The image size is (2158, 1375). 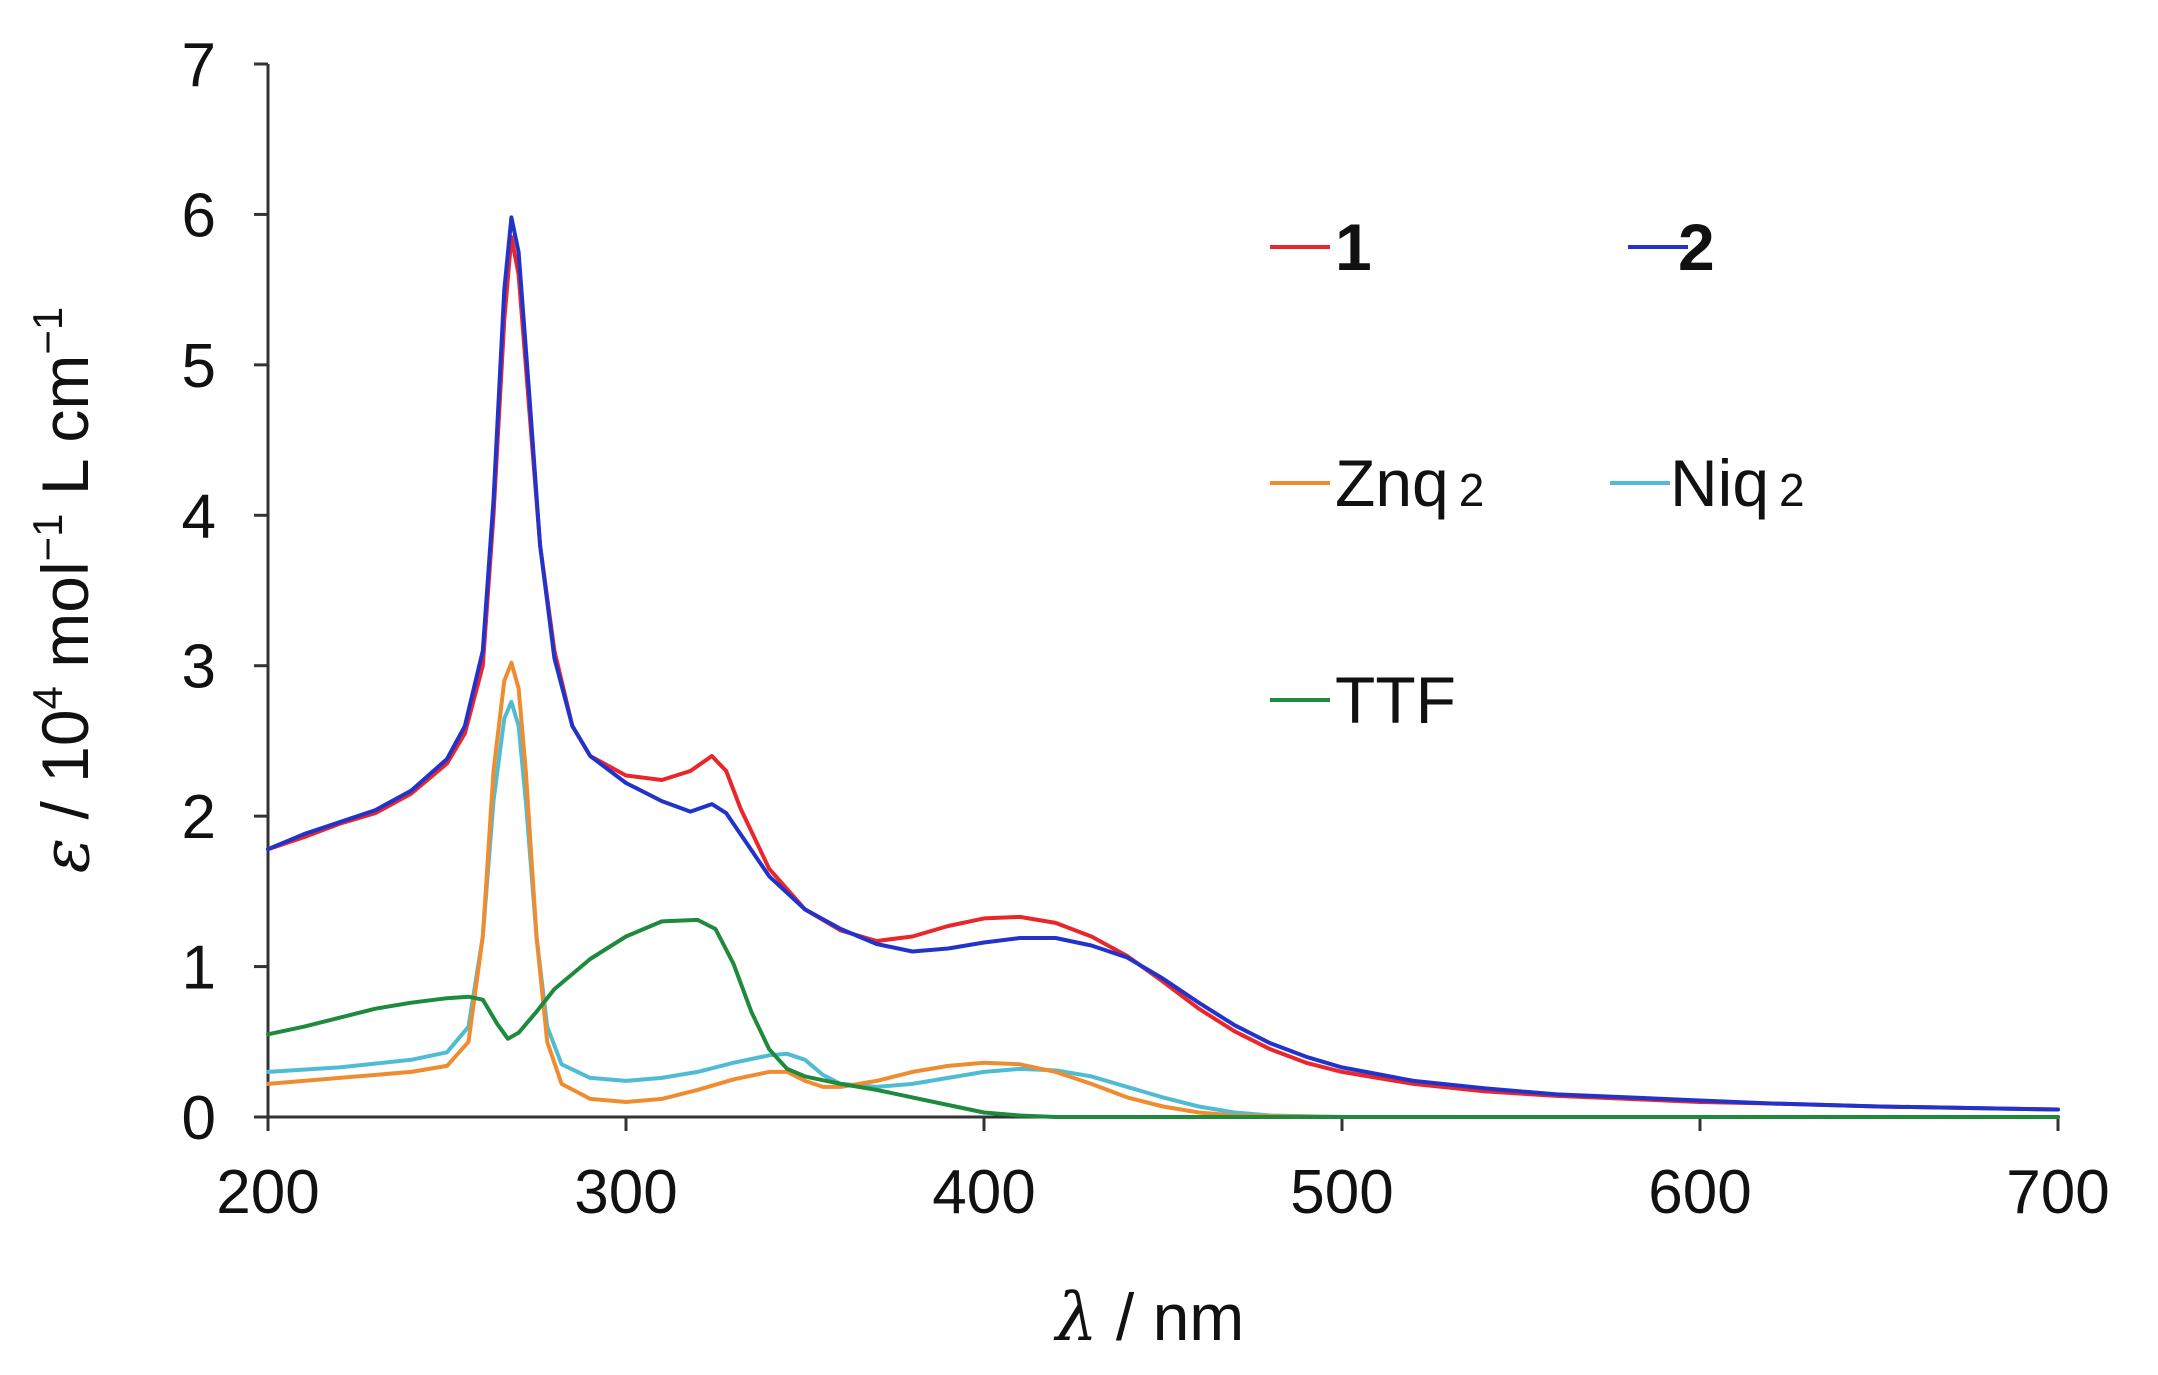 What do you see at coordinates (983, 1192) in the screenshot?
I see `x-tick-label-400: 400` at bounding box center [983, 1192].